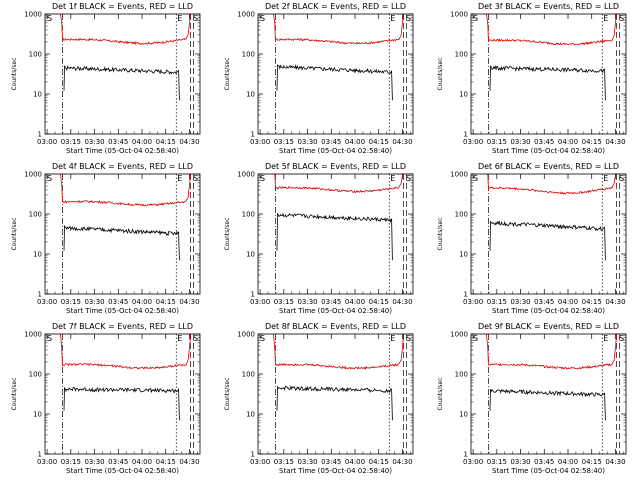 Image resolution: width=640 pixels, height=480 pixels. Describe the element at coordinates (335, 6) in the screenshot. I see `panel-title: Det 2f BLACK = Events, RED = LLD` at that location.